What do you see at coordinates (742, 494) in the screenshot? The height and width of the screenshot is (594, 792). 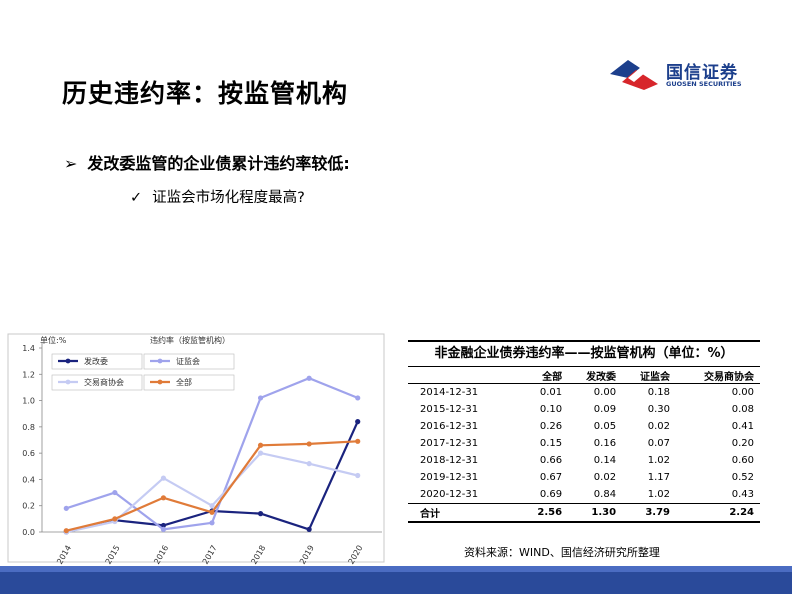 I see `table-cell: 0.43` at bounding box center [742, 494].